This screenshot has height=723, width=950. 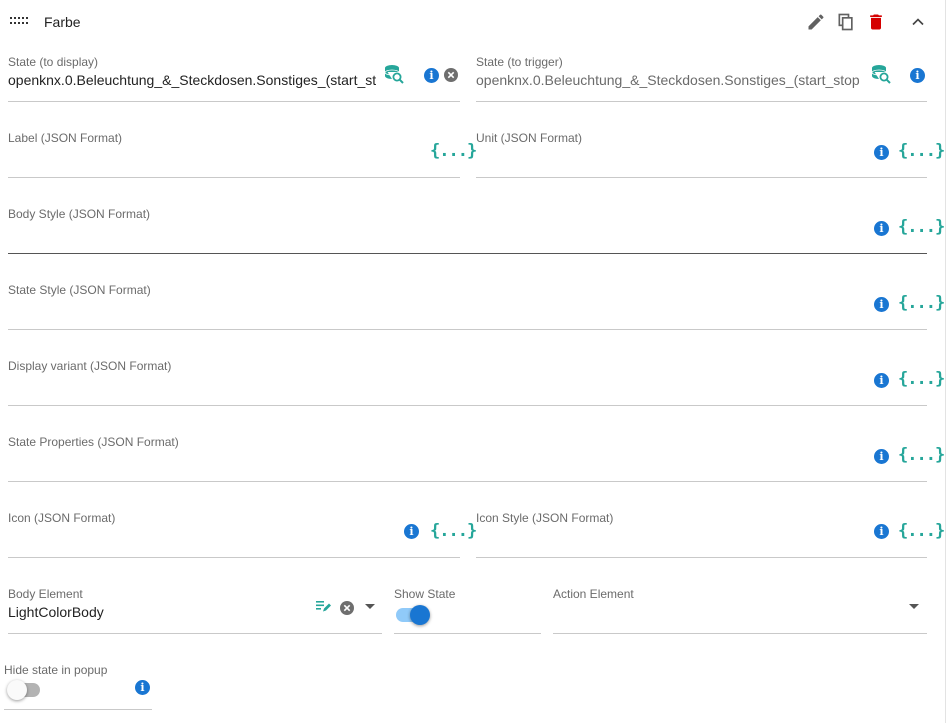 What do you see at coordinates (476, 458) in the screenshot?
I see `state-properties-field: State Properties (JSON Format) i {...}` at bounding box center [476, 458].